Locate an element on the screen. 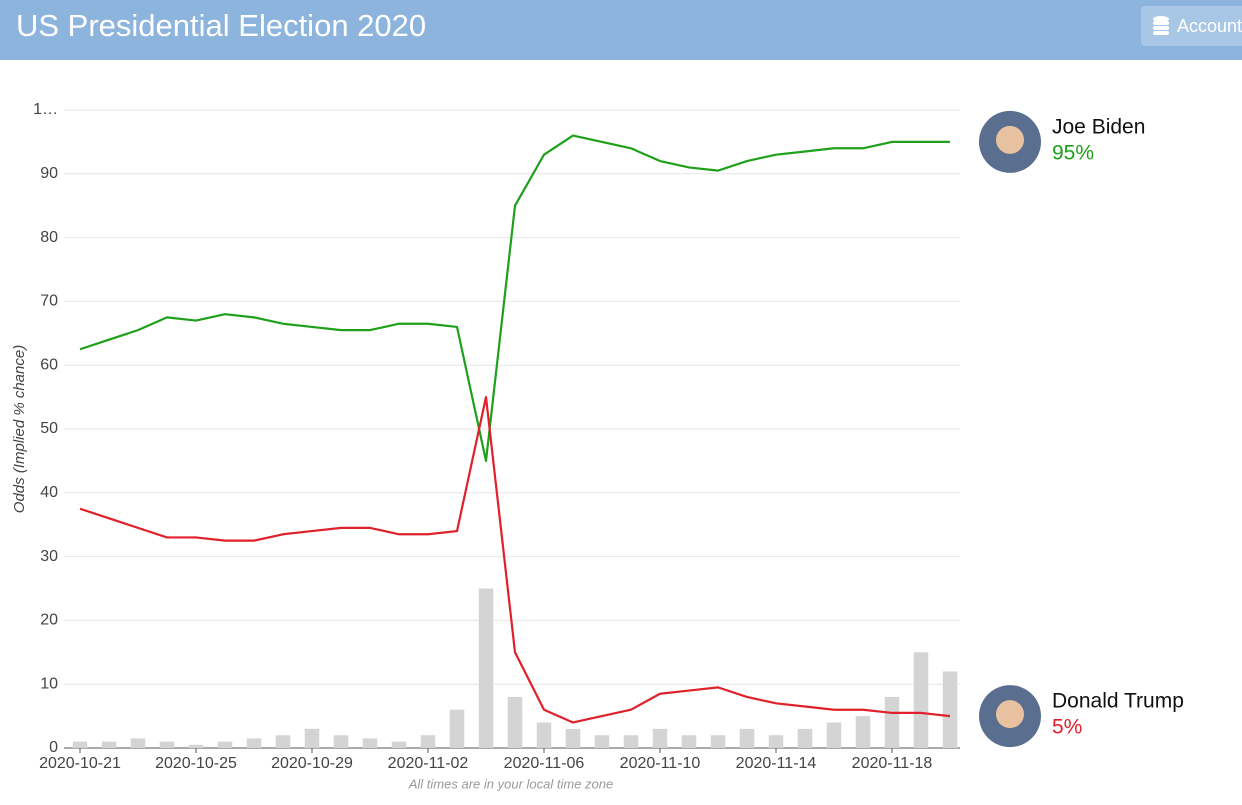 Image resolution: width=1242 pixels, height=805 pixels. legend-name: Joe Biden is located at coordinates (1098, 126).